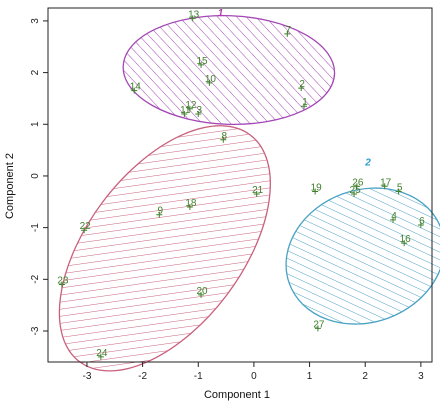  Describe the element at coordinates (421, 376) in the screenshot. I see `x-tick-label: 3` at that location.